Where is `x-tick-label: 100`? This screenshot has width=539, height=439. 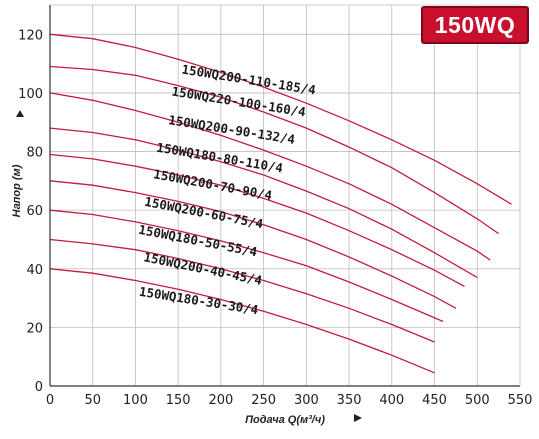
x-tick-label: 100 is located at coordinates (135, 400).